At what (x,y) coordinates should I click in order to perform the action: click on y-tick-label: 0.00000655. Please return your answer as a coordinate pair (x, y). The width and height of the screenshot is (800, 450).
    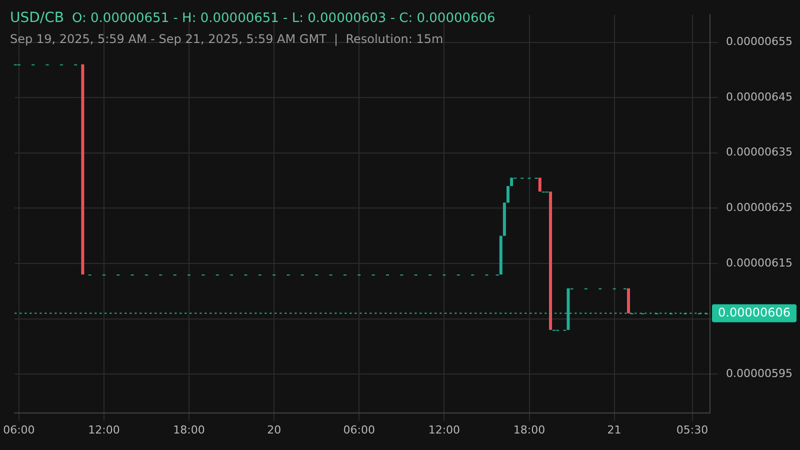
    Looking at the image, I should click on (759, 41).